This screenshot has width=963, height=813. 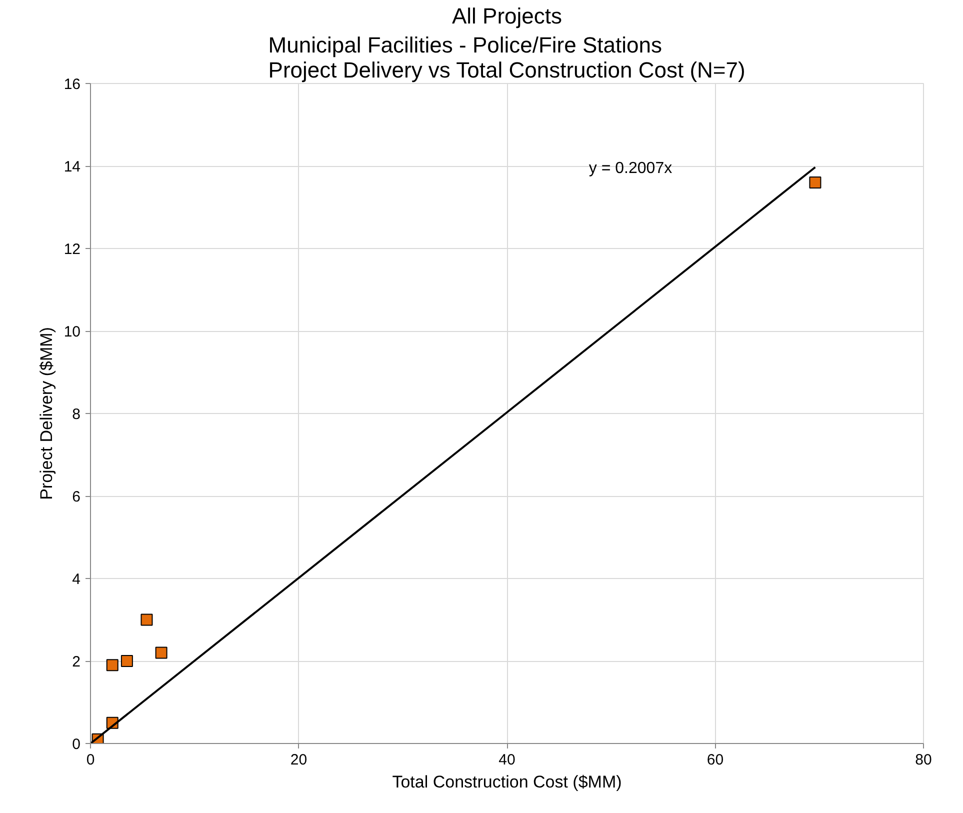 I want to click on y-tick-label: 10, so click(x=72, y=332).